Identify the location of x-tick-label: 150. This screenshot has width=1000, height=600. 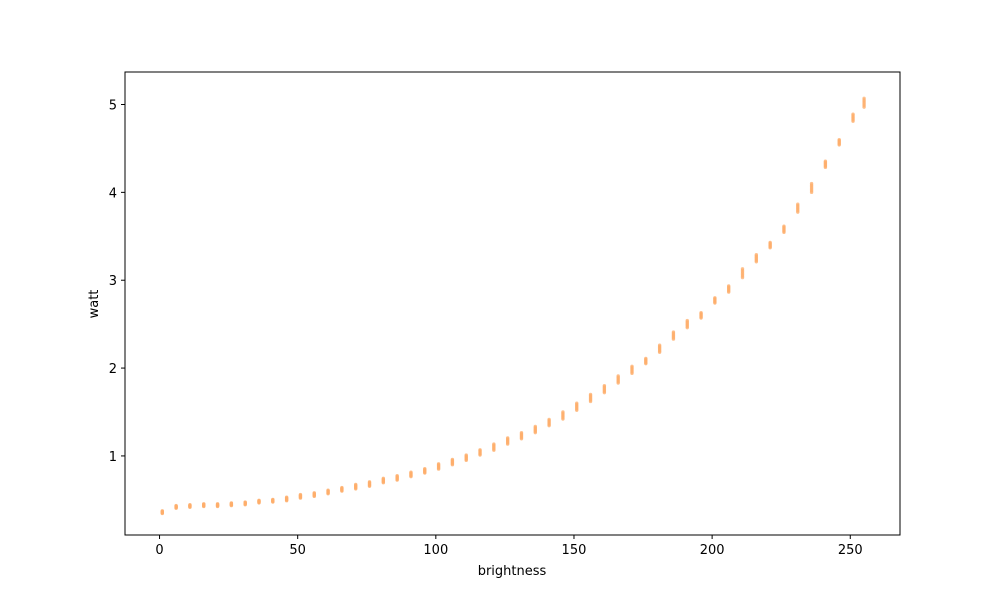
(574, 550).